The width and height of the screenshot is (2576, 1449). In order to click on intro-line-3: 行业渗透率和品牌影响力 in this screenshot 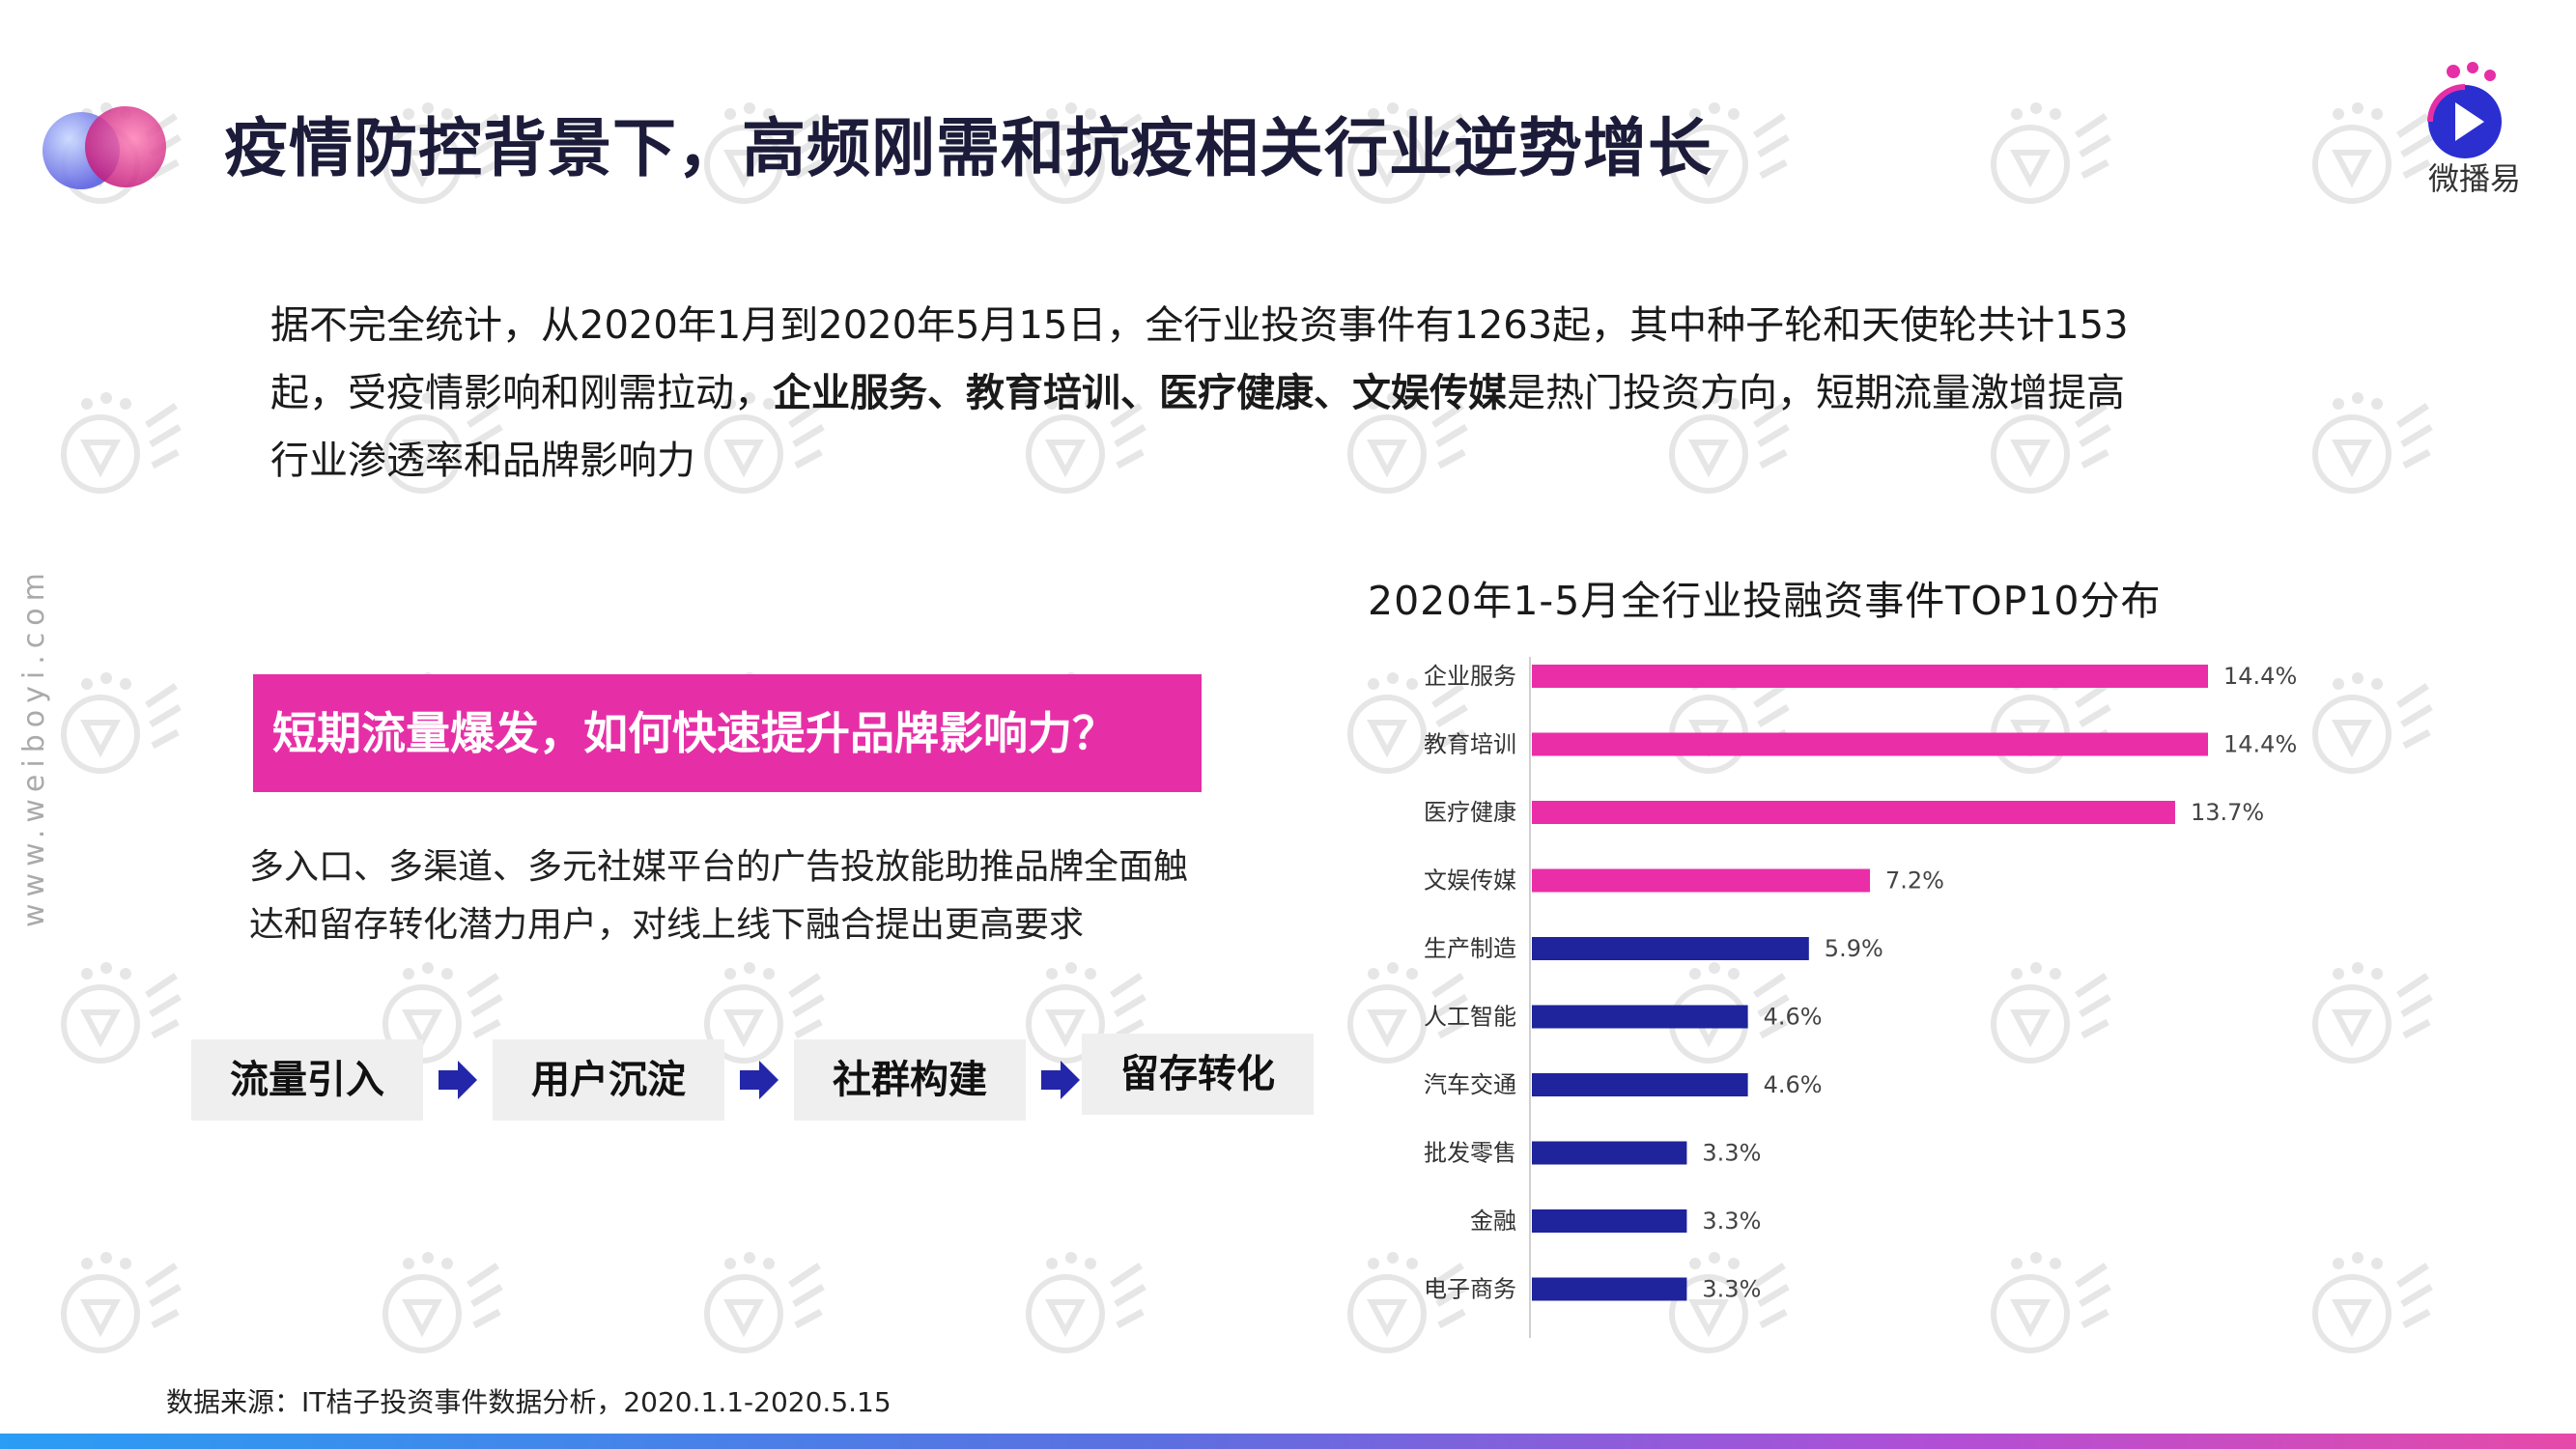, I will do `click(482, 461)`.